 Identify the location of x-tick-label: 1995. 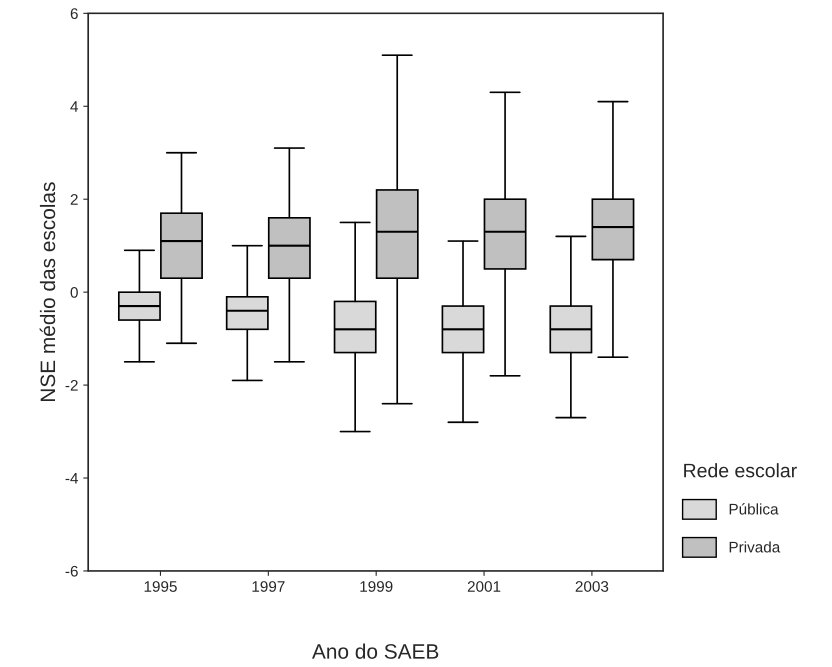
(160, 586).